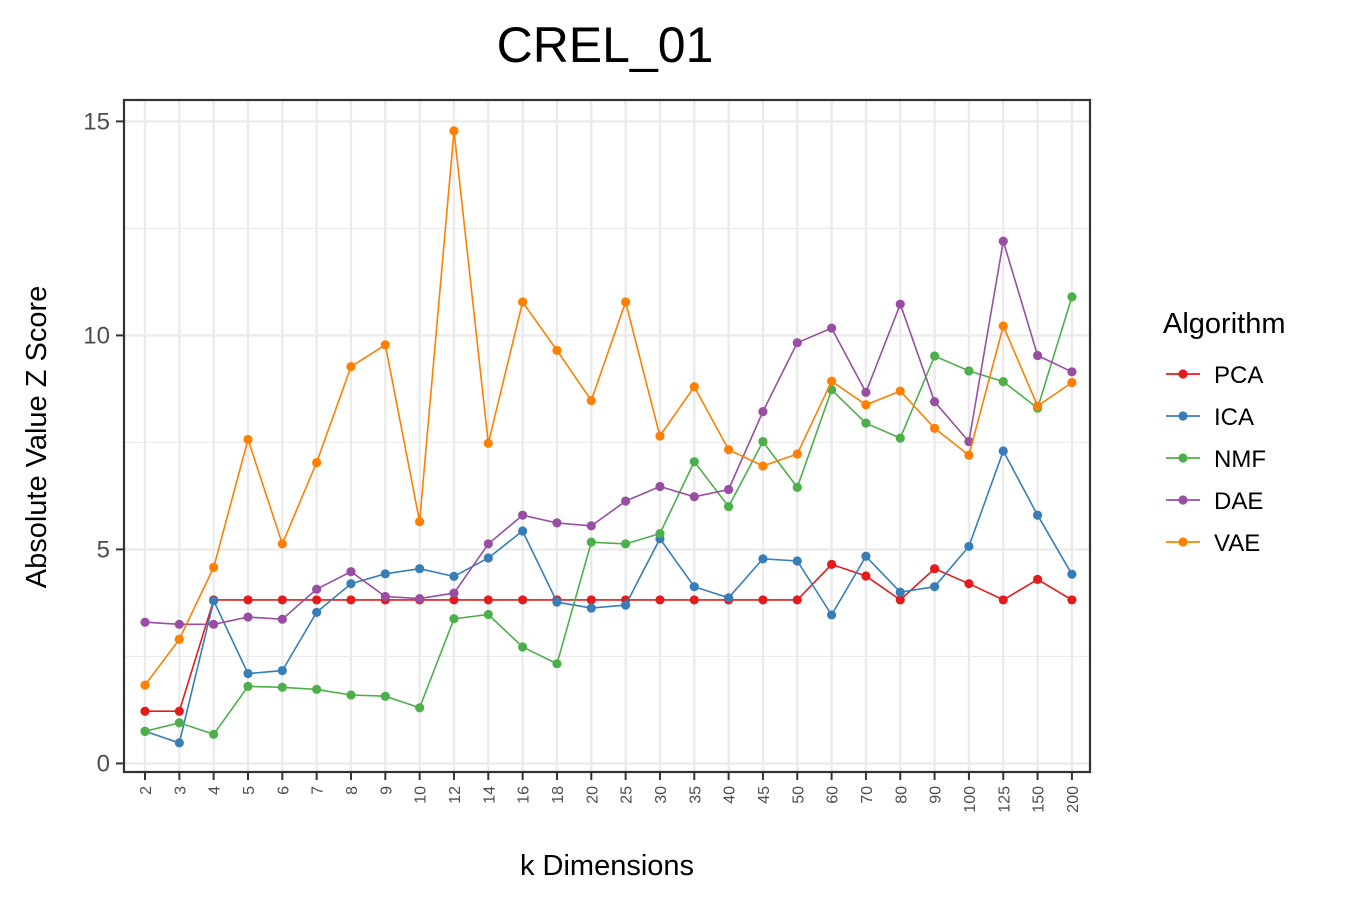 The height and width of the screenshot is (900, 1350). Describe the element at coordinates (609, 638) in the screenshot. I see `series-line-pca` at that location.